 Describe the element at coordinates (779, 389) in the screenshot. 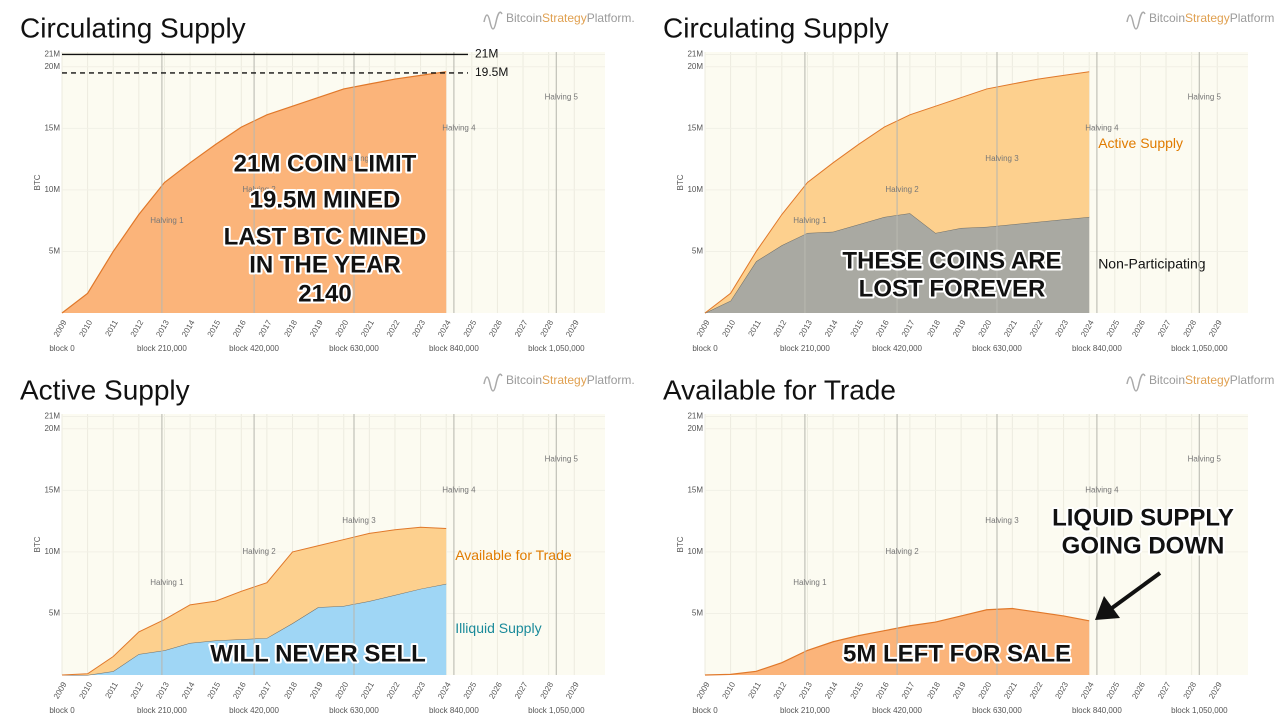

I see `chart-title: Available for Trade` at that location.